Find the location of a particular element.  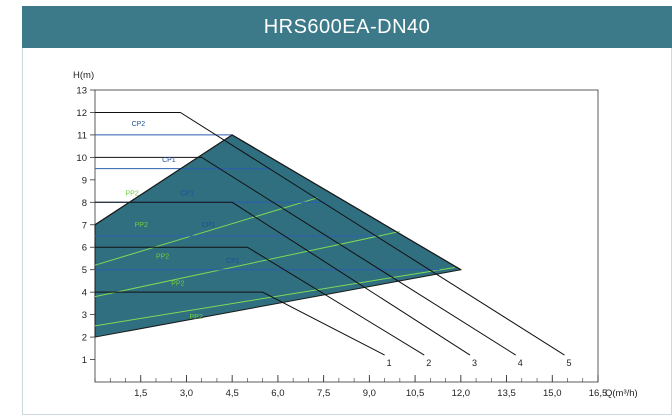

y-tick-label-10: 10 is located at coordinates (81, 158).